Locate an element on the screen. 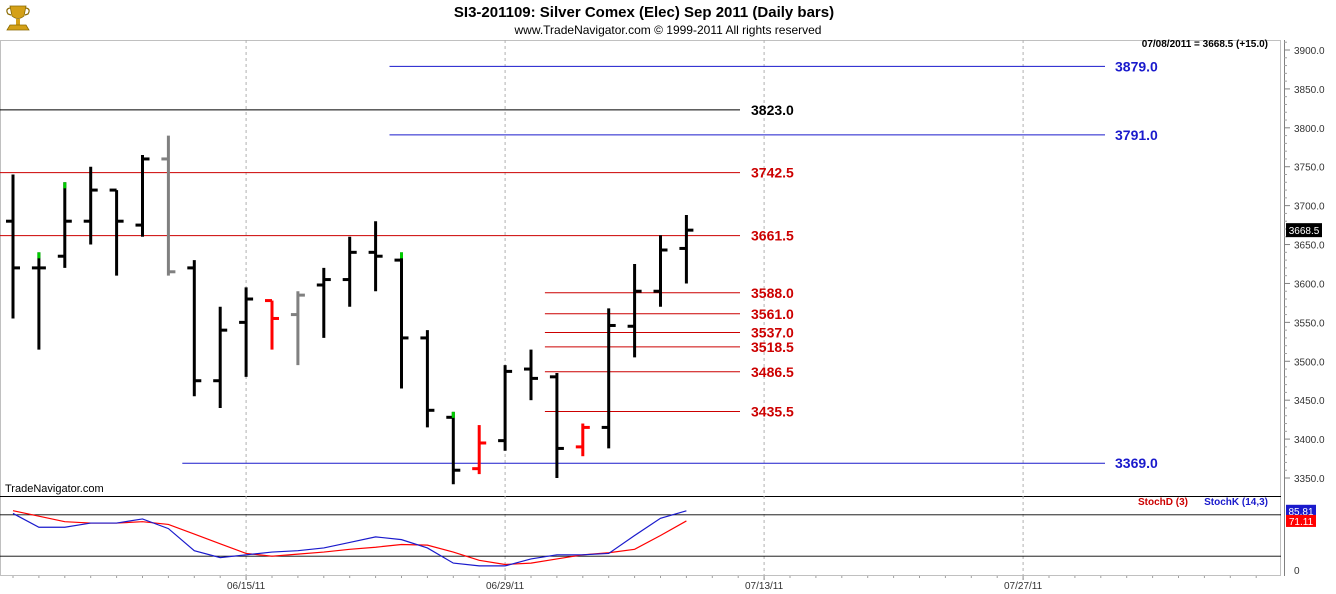 The image size is (1336, 594). stoch-value-label: 85.81 is located at coordinates (1300, 512).